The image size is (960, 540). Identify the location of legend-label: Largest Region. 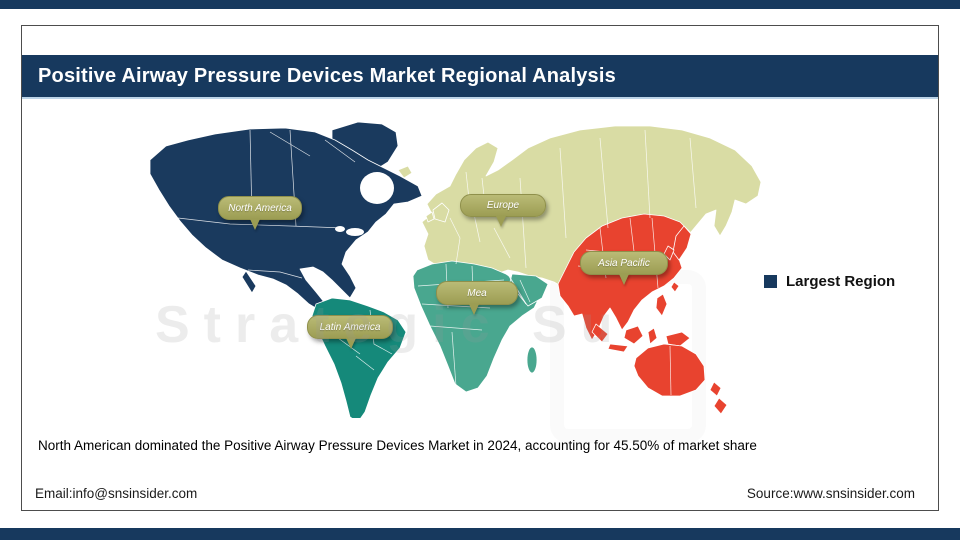
(841, 281).